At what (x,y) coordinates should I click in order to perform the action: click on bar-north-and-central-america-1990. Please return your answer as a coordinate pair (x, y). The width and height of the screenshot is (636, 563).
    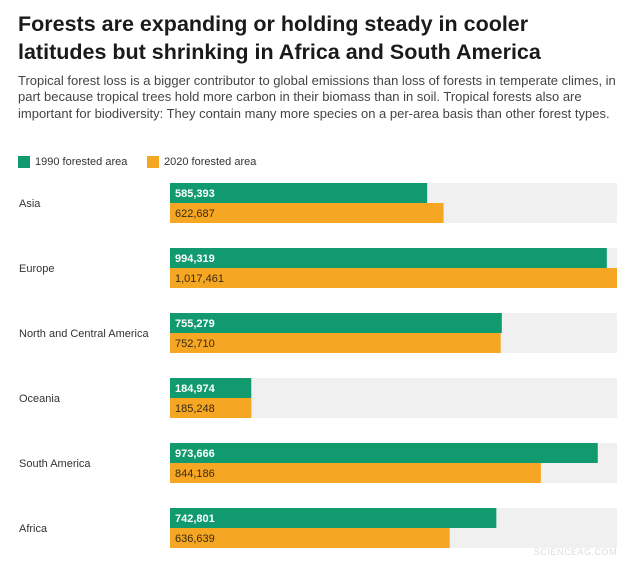
    Looking at the image, I should click on (336, 323).